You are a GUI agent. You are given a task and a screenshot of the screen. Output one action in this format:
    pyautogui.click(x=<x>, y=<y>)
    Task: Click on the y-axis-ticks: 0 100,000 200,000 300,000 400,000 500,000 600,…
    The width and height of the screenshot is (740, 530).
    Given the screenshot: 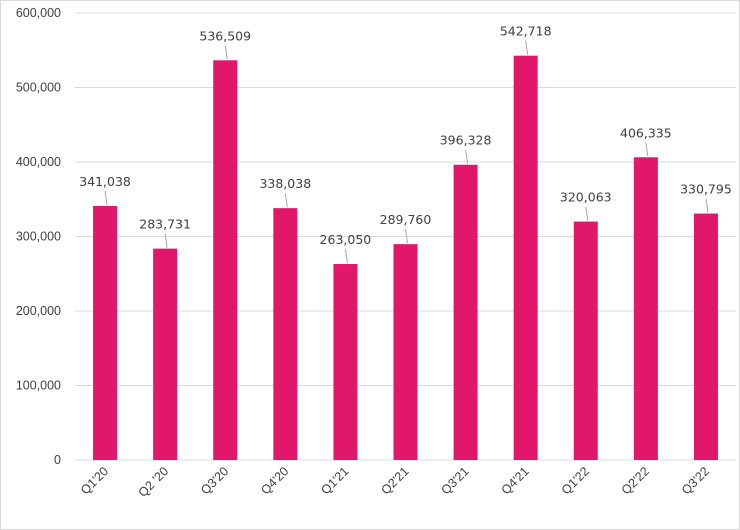 What is the action you would take?
    pyautogui.click(x=38, y=236)
    